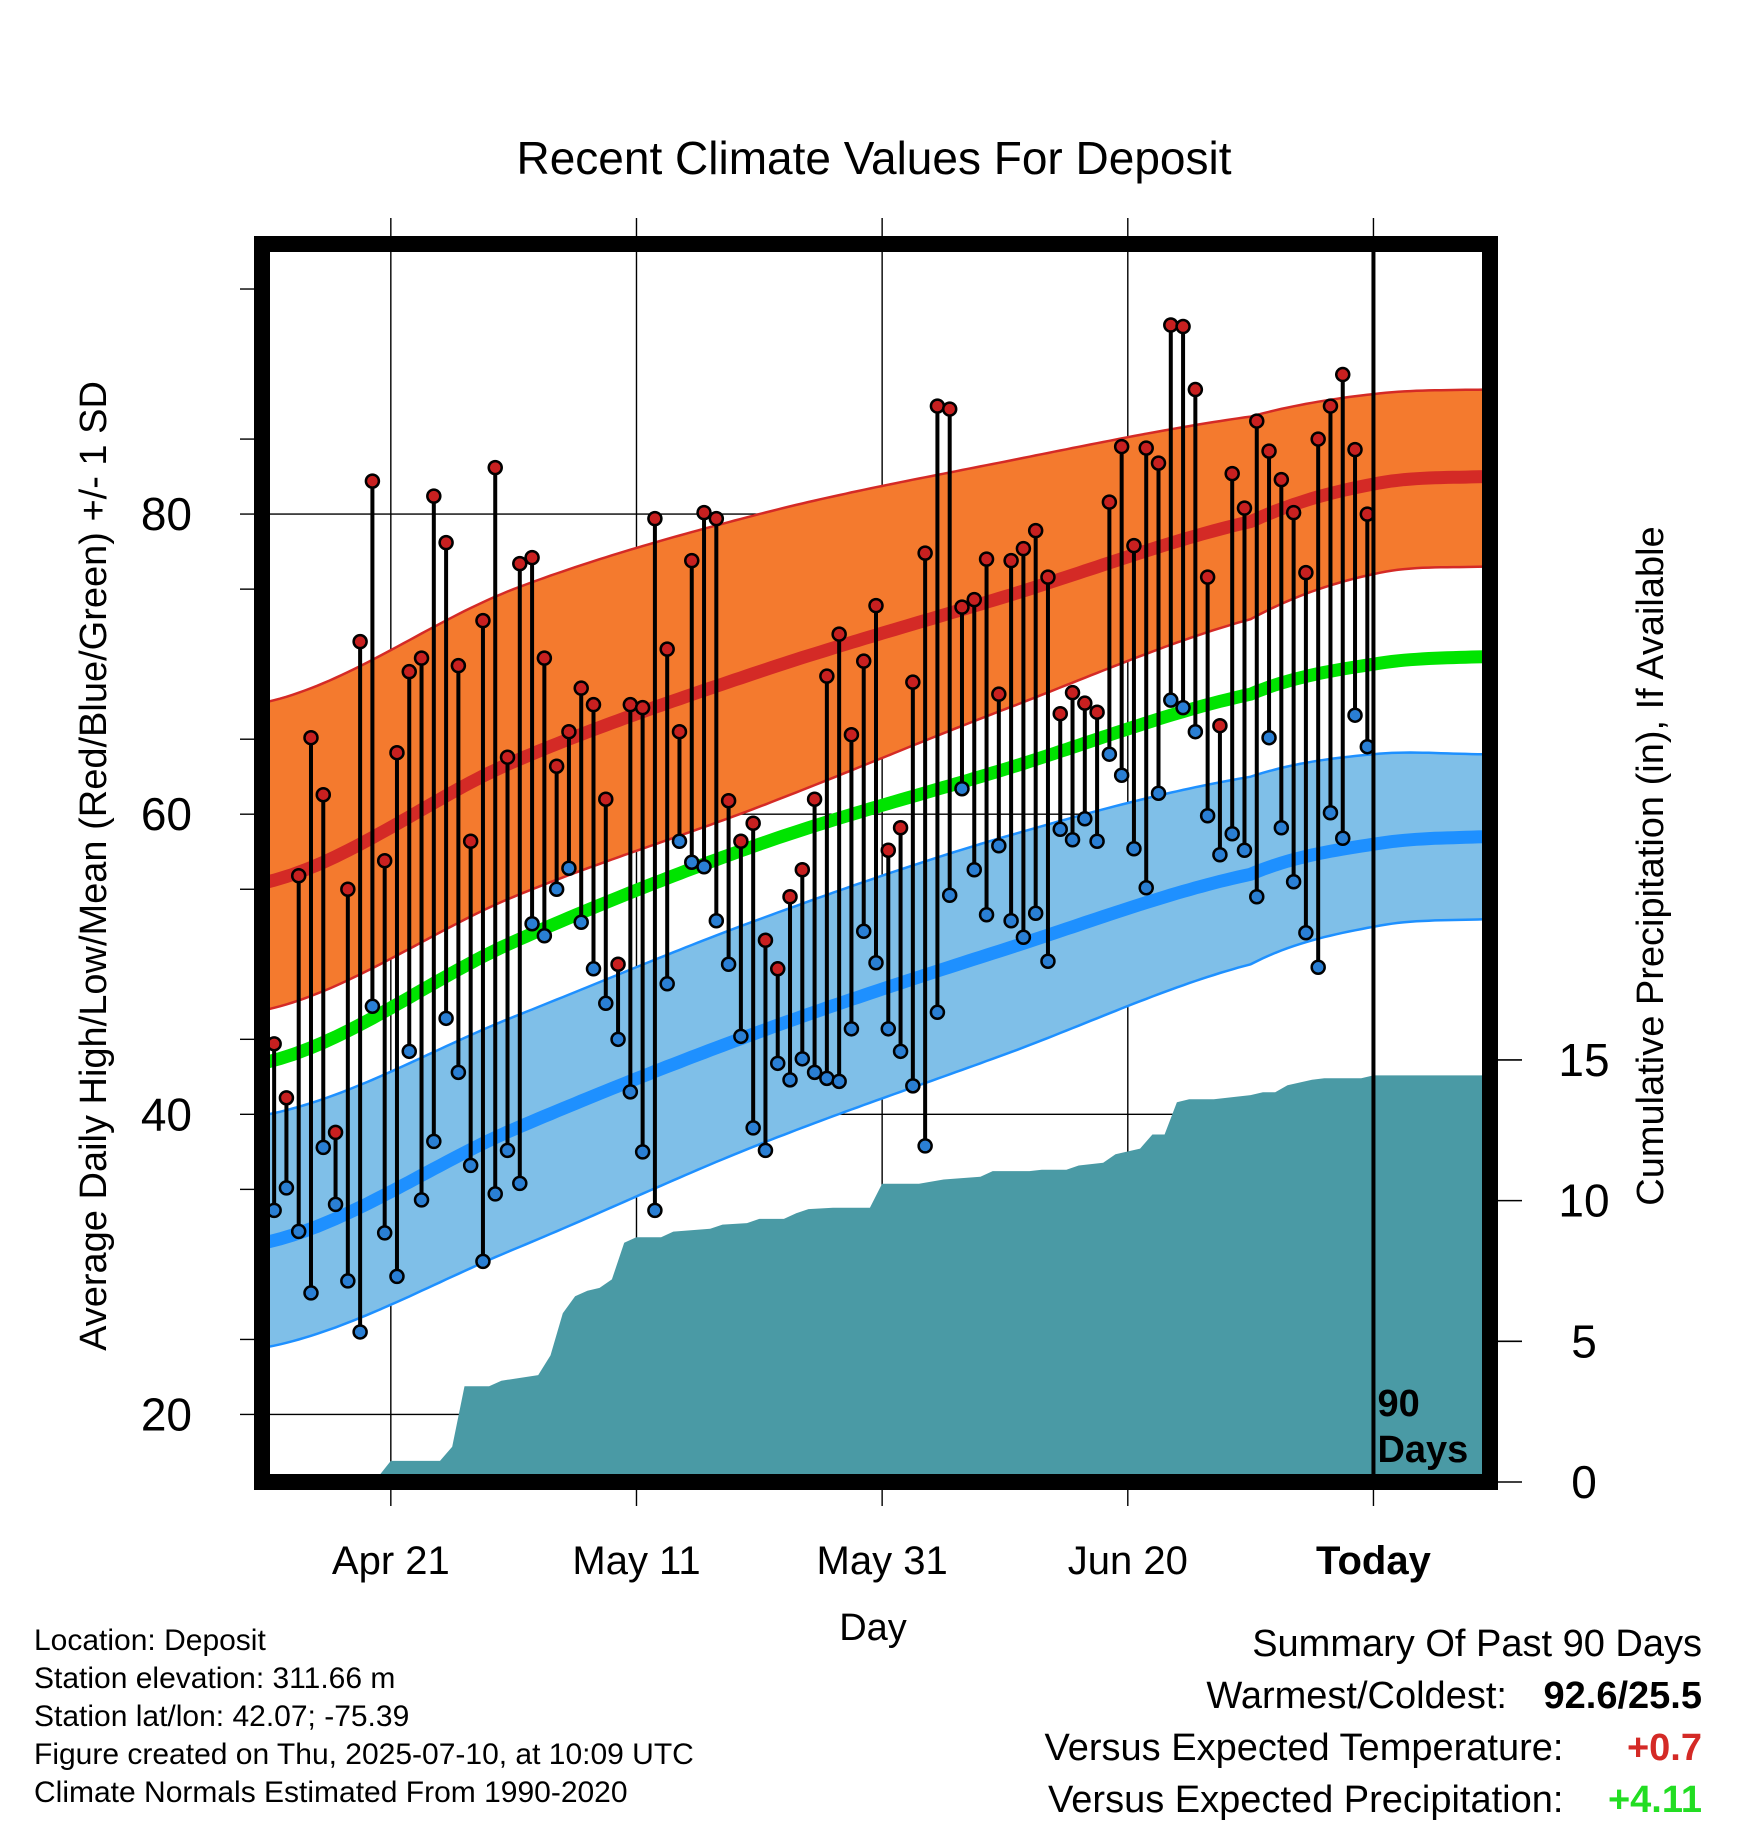 The height and width of the screenshot is (1828, 1748). What do you see at coordinates (150, 1640) in the screenshot?
I see `location-text: Location: Deposit` at bounding box center [150, 1640].